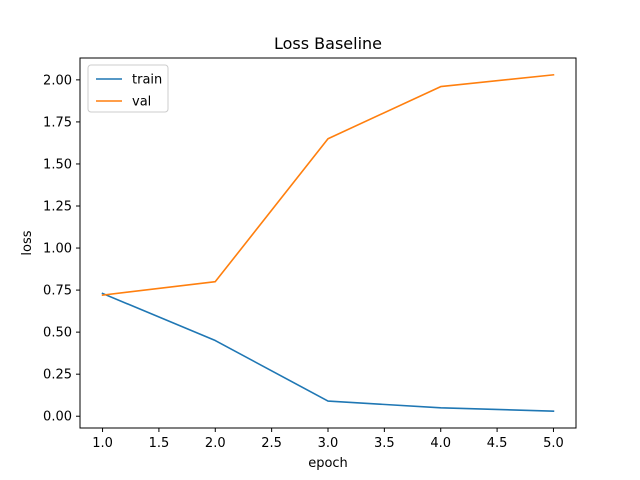  What do you see at coordinates (57, 164) in the screenshot?
I see `y-tick-label: 1.50` at bounding box center [57, 164].